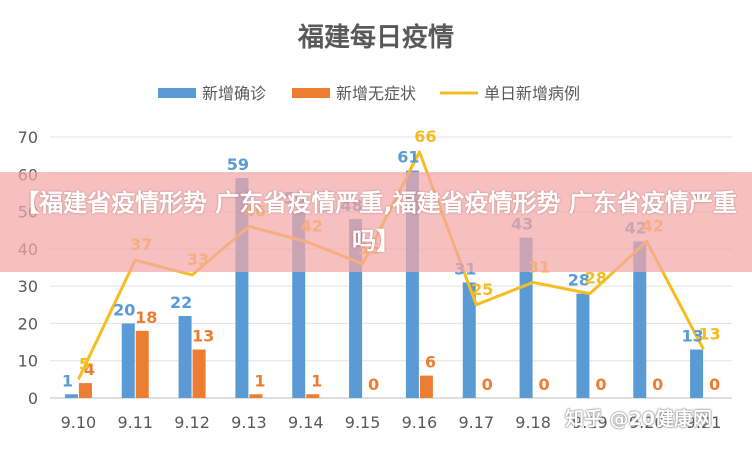 The image size is (752, 452). What do you see at coordinates (408, 157) in the screenshot?
I see `data-label: 61` at bounding box center [408, 157].